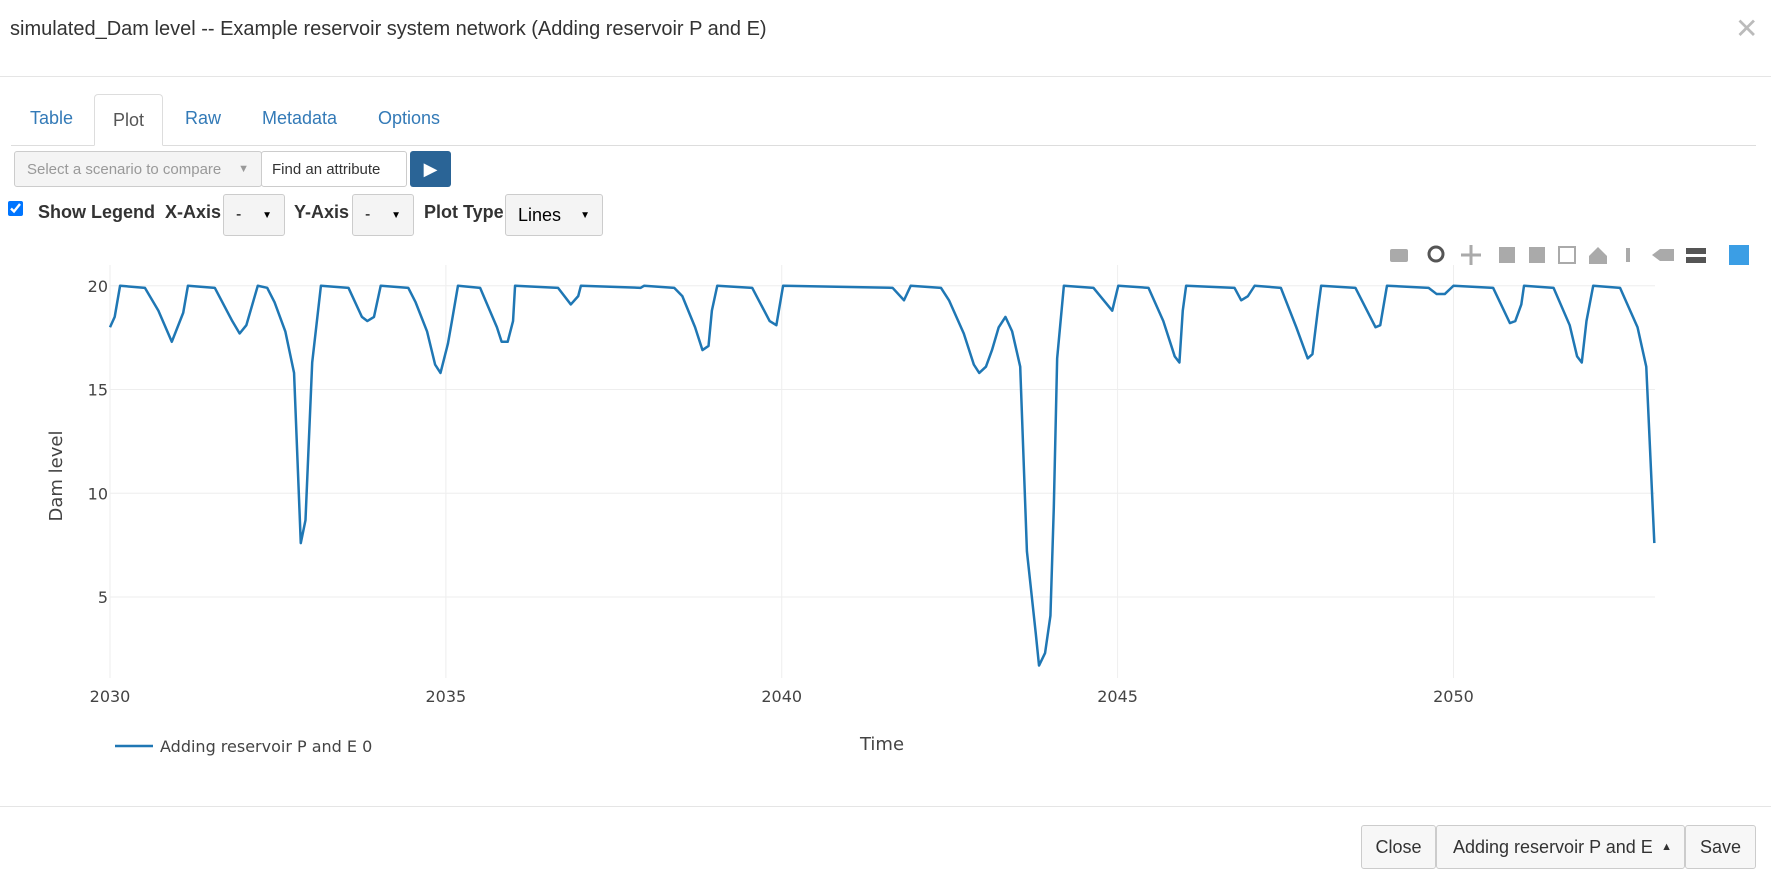  I want to click on x-tick-label: 2045, so click(1117, 696).